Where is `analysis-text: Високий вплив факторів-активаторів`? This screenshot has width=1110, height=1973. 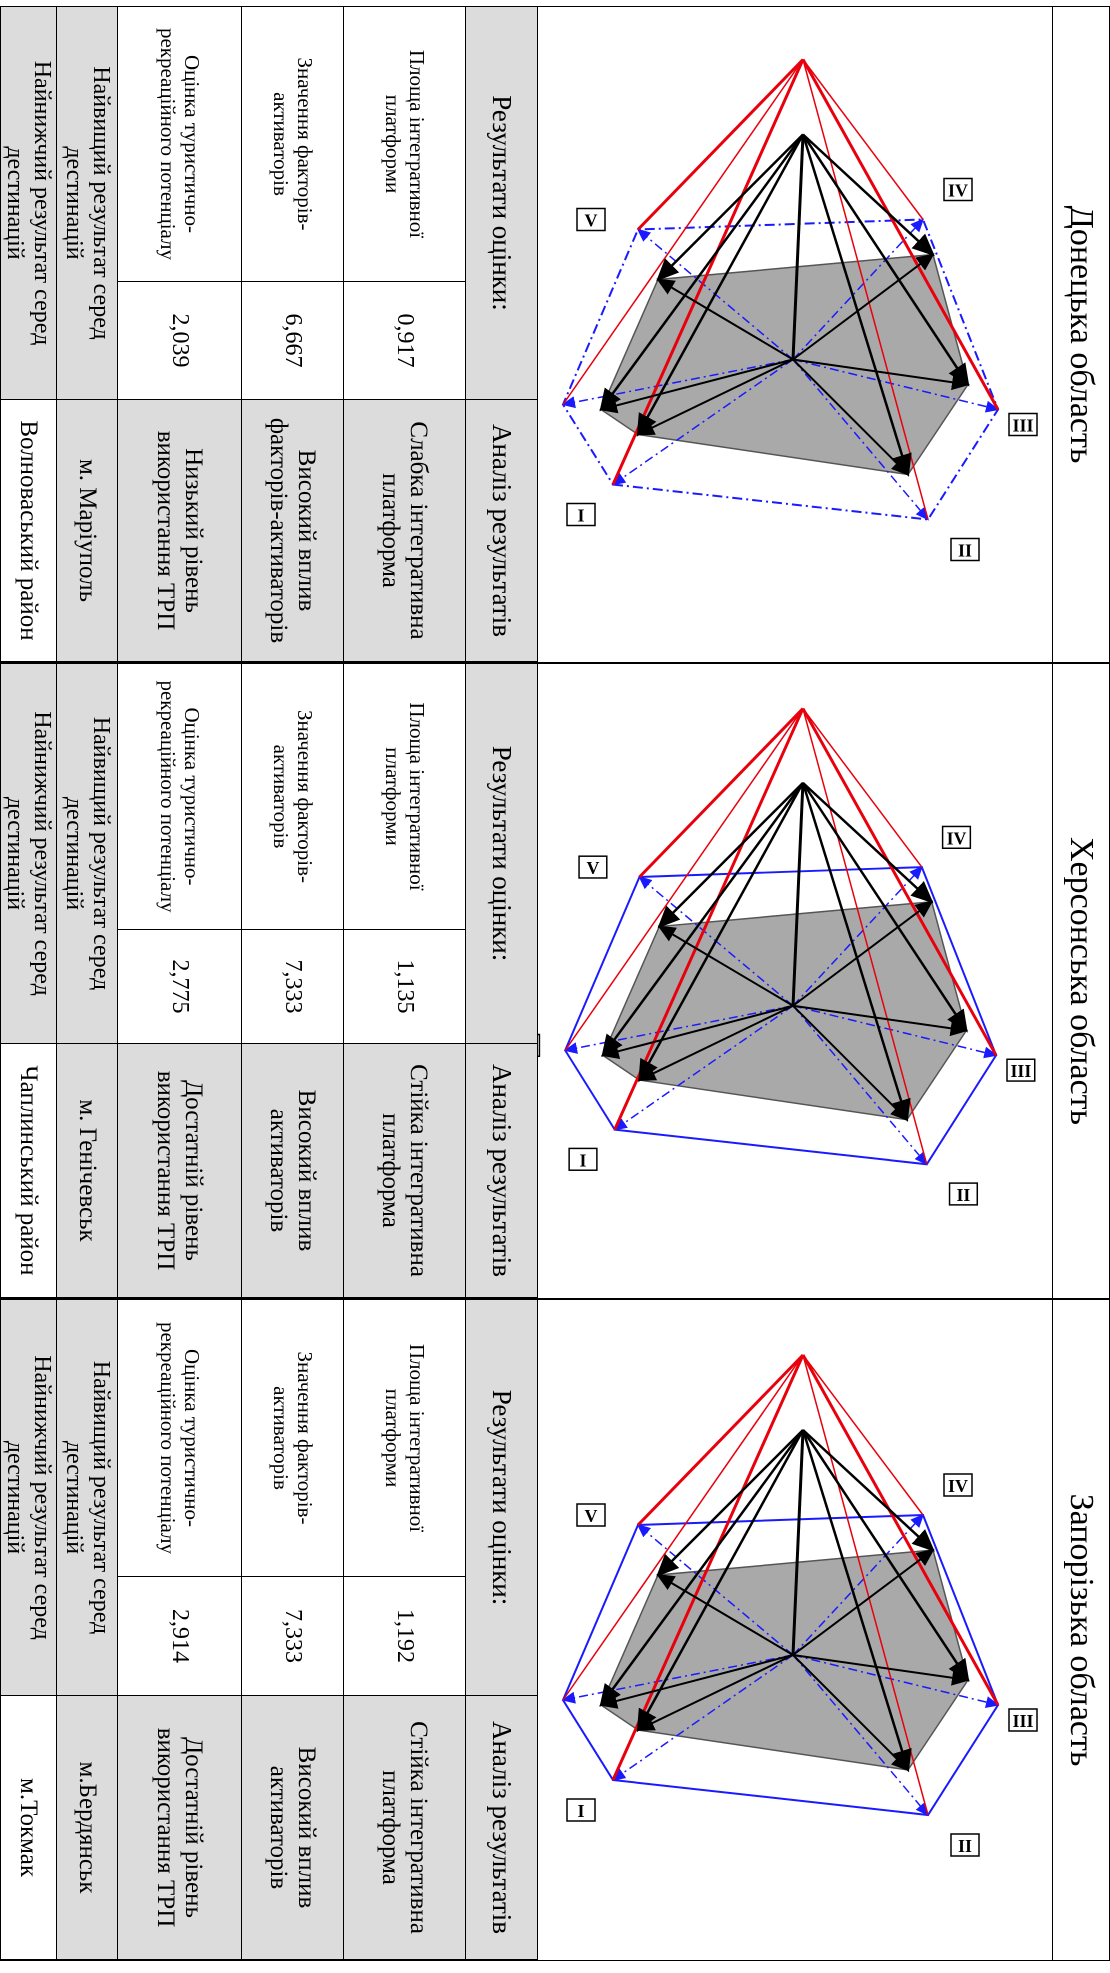
analysis-text: Високий вплив факторів-активаторів is located at coordinates (292, 531).